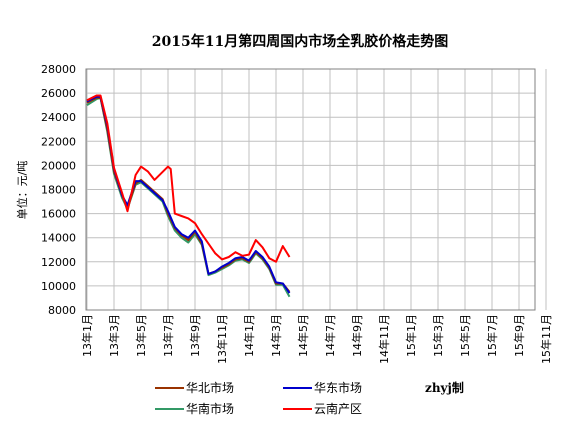 Image resolution: width=581 pixels, height=423 pixels. What do you see at coordinates (492, 335) in the screenshot?
I see `x-tick-label: 15年7月` at bounding box center [492, 335].